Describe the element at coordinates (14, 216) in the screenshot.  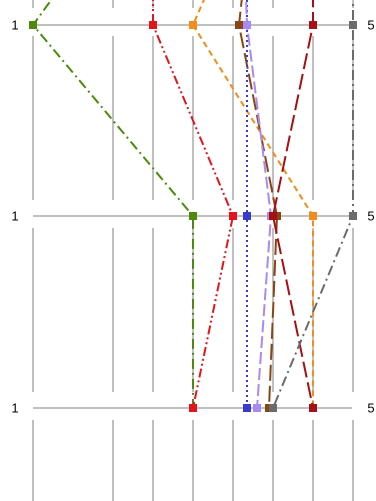
I see `row-1-left-label: 1` at that location.